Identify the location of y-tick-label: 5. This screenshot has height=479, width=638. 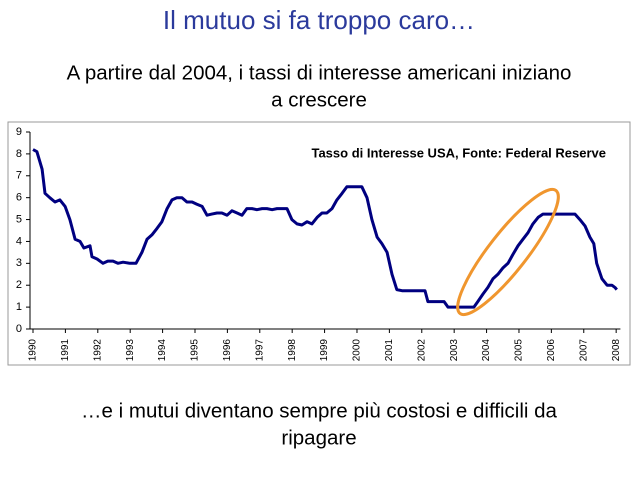
(19, 219).